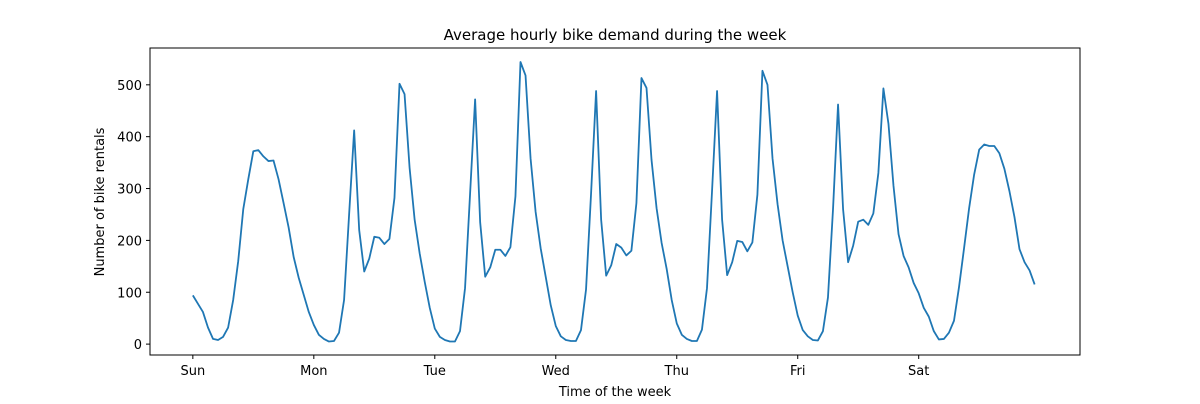  Describe the element at coordinates (676, 371) in the screenshot. I see `x-tick-label: Thu` at that location.